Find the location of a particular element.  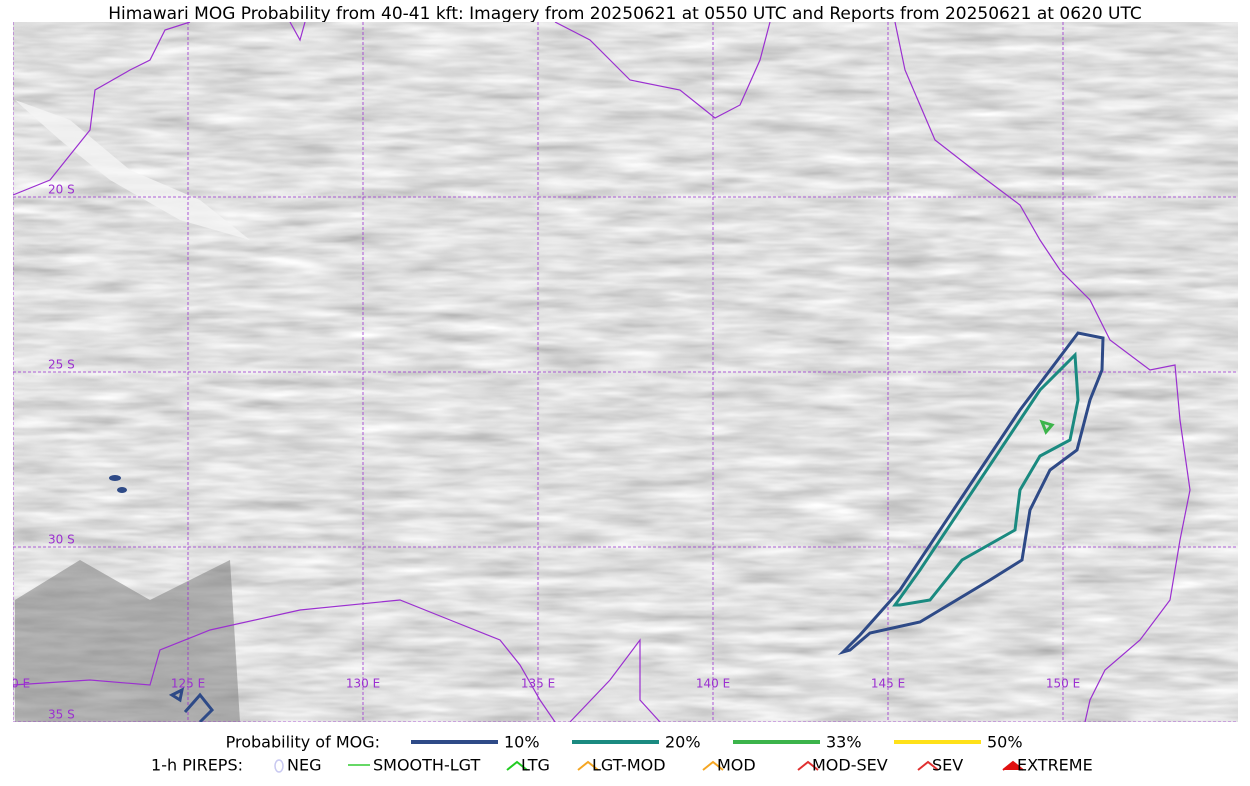

legend-label: 50% is located at coordinates (1005, 742).